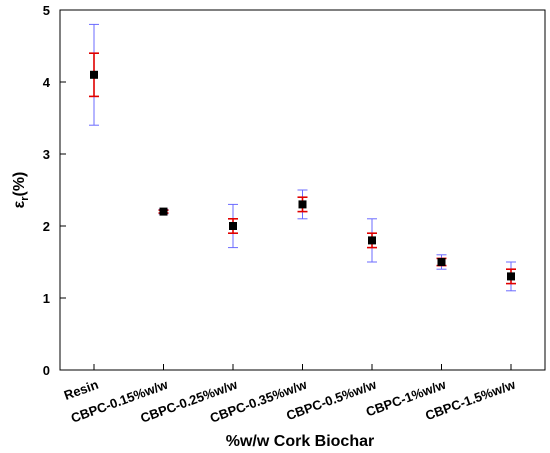 The width and height of the screenshot is (550, 453). What do you see at coordinates (19, 204) in the screenshot?
I see `y-axis-title-main: ε` at bounding box center [19, 204].